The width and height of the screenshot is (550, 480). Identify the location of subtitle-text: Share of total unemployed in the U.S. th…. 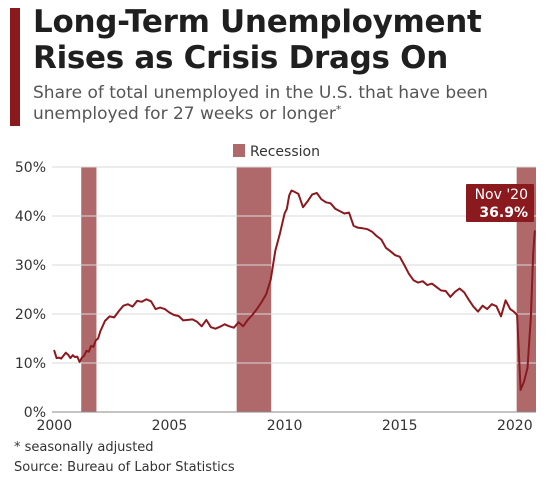
(260, 103).